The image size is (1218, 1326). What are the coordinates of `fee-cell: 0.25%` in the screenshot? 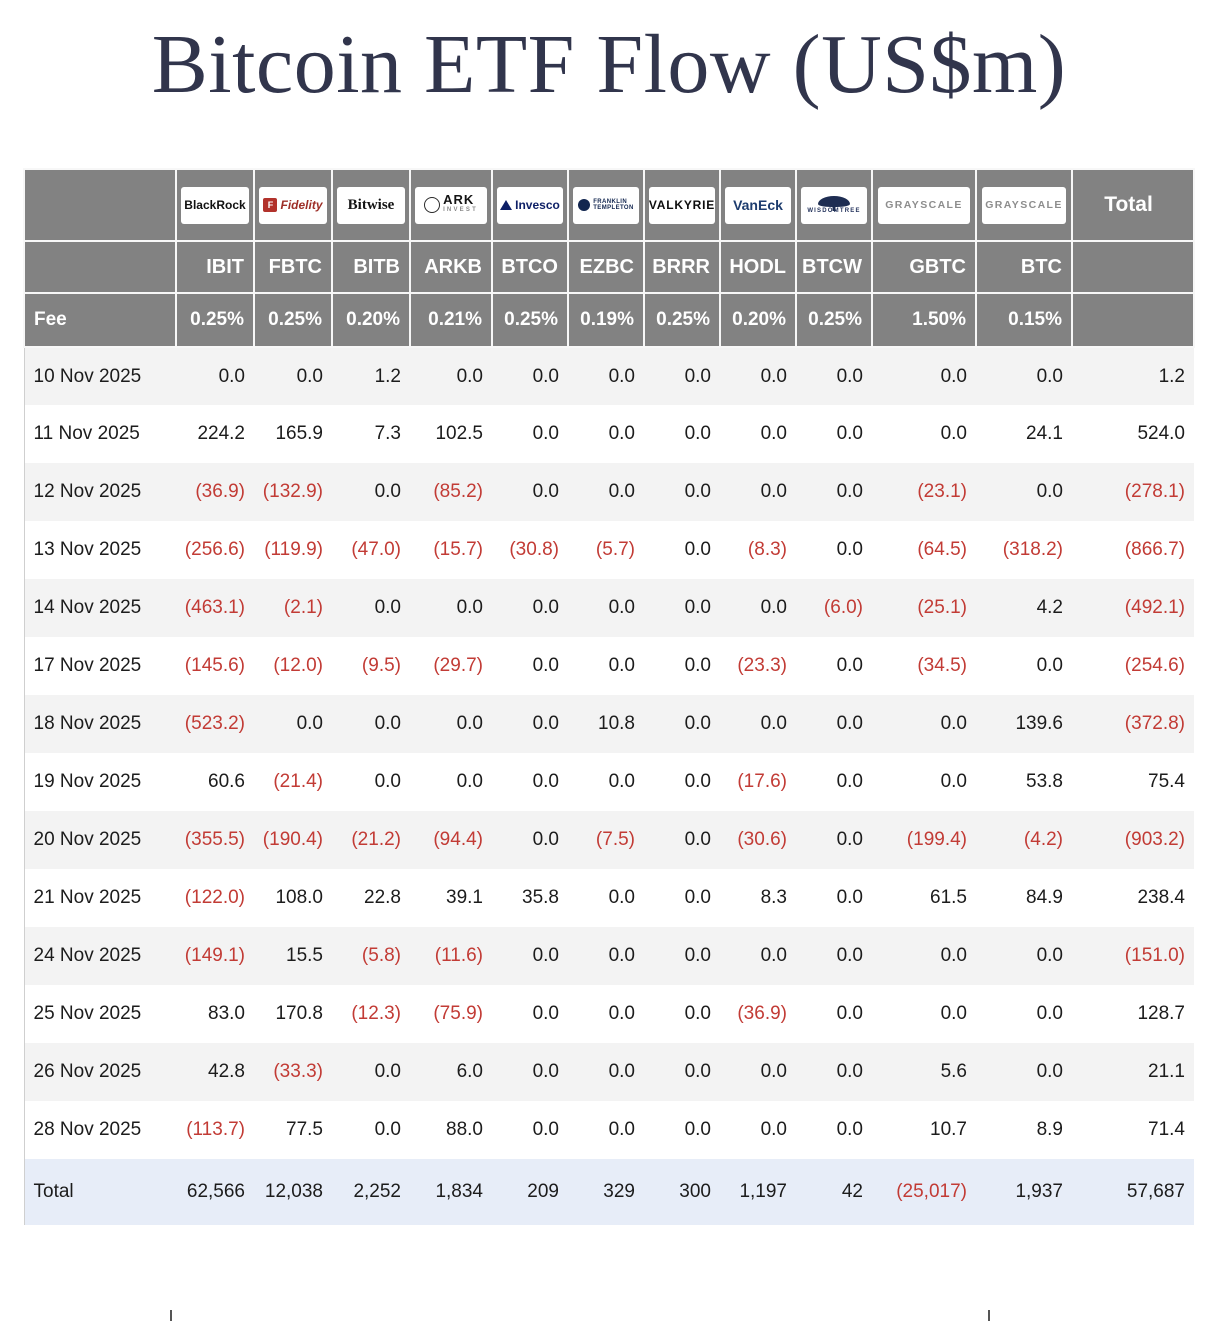 It's located at (834, 320).